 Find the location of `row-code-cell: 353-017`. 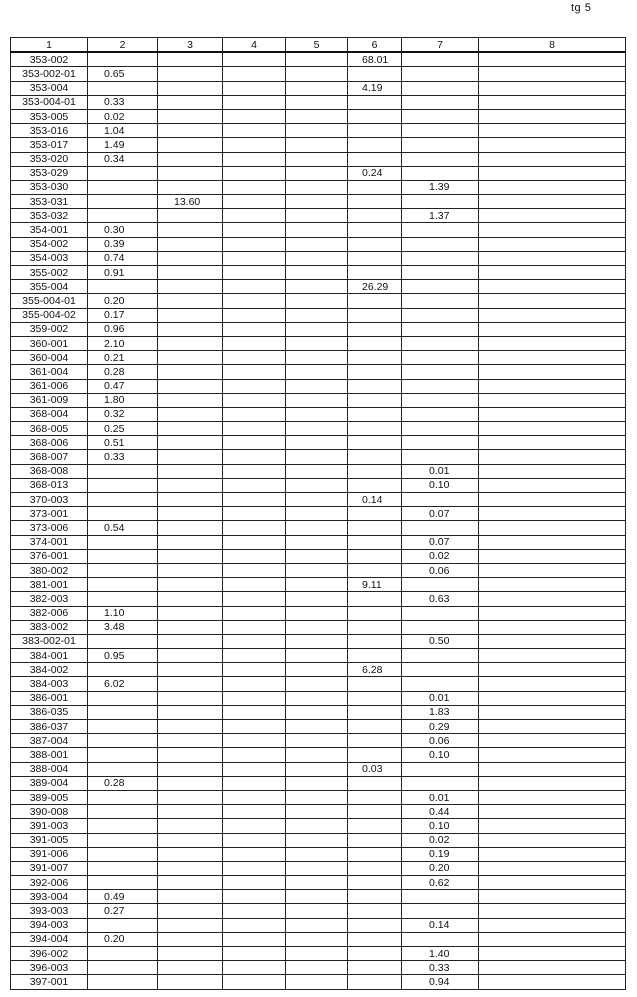

row-code-cell: 353-017 is located at coordinates (49, 145).